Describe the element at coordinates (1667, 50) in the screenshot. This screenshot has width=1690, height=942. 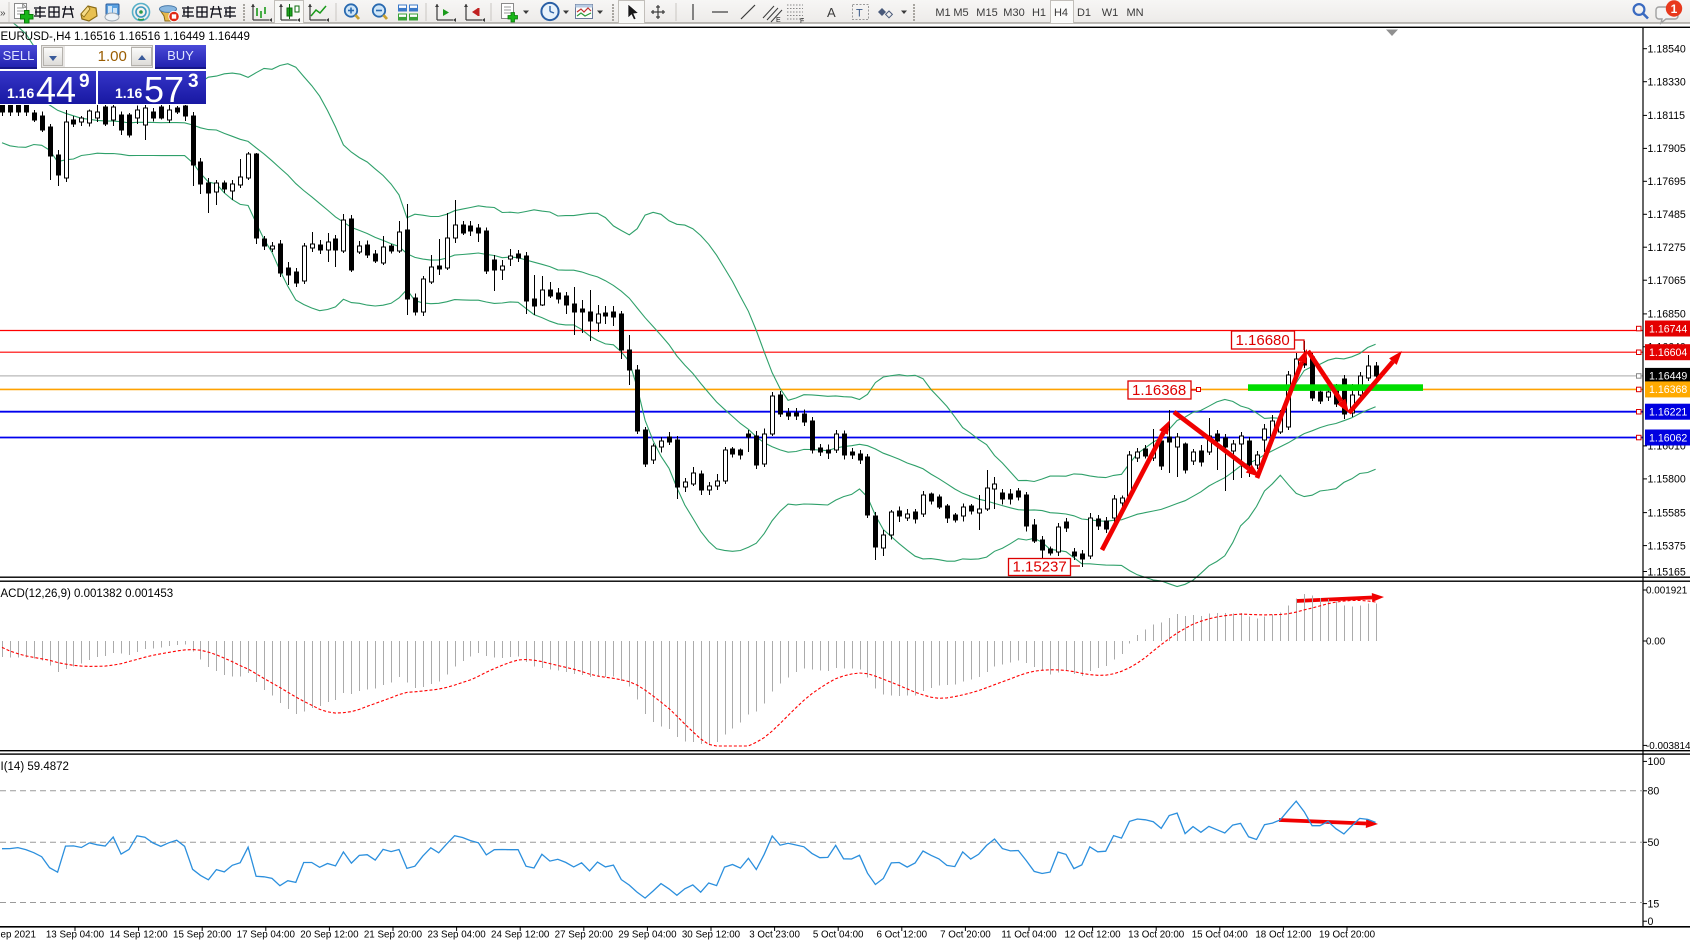
I see `svg-text: 1.18540` at that location.